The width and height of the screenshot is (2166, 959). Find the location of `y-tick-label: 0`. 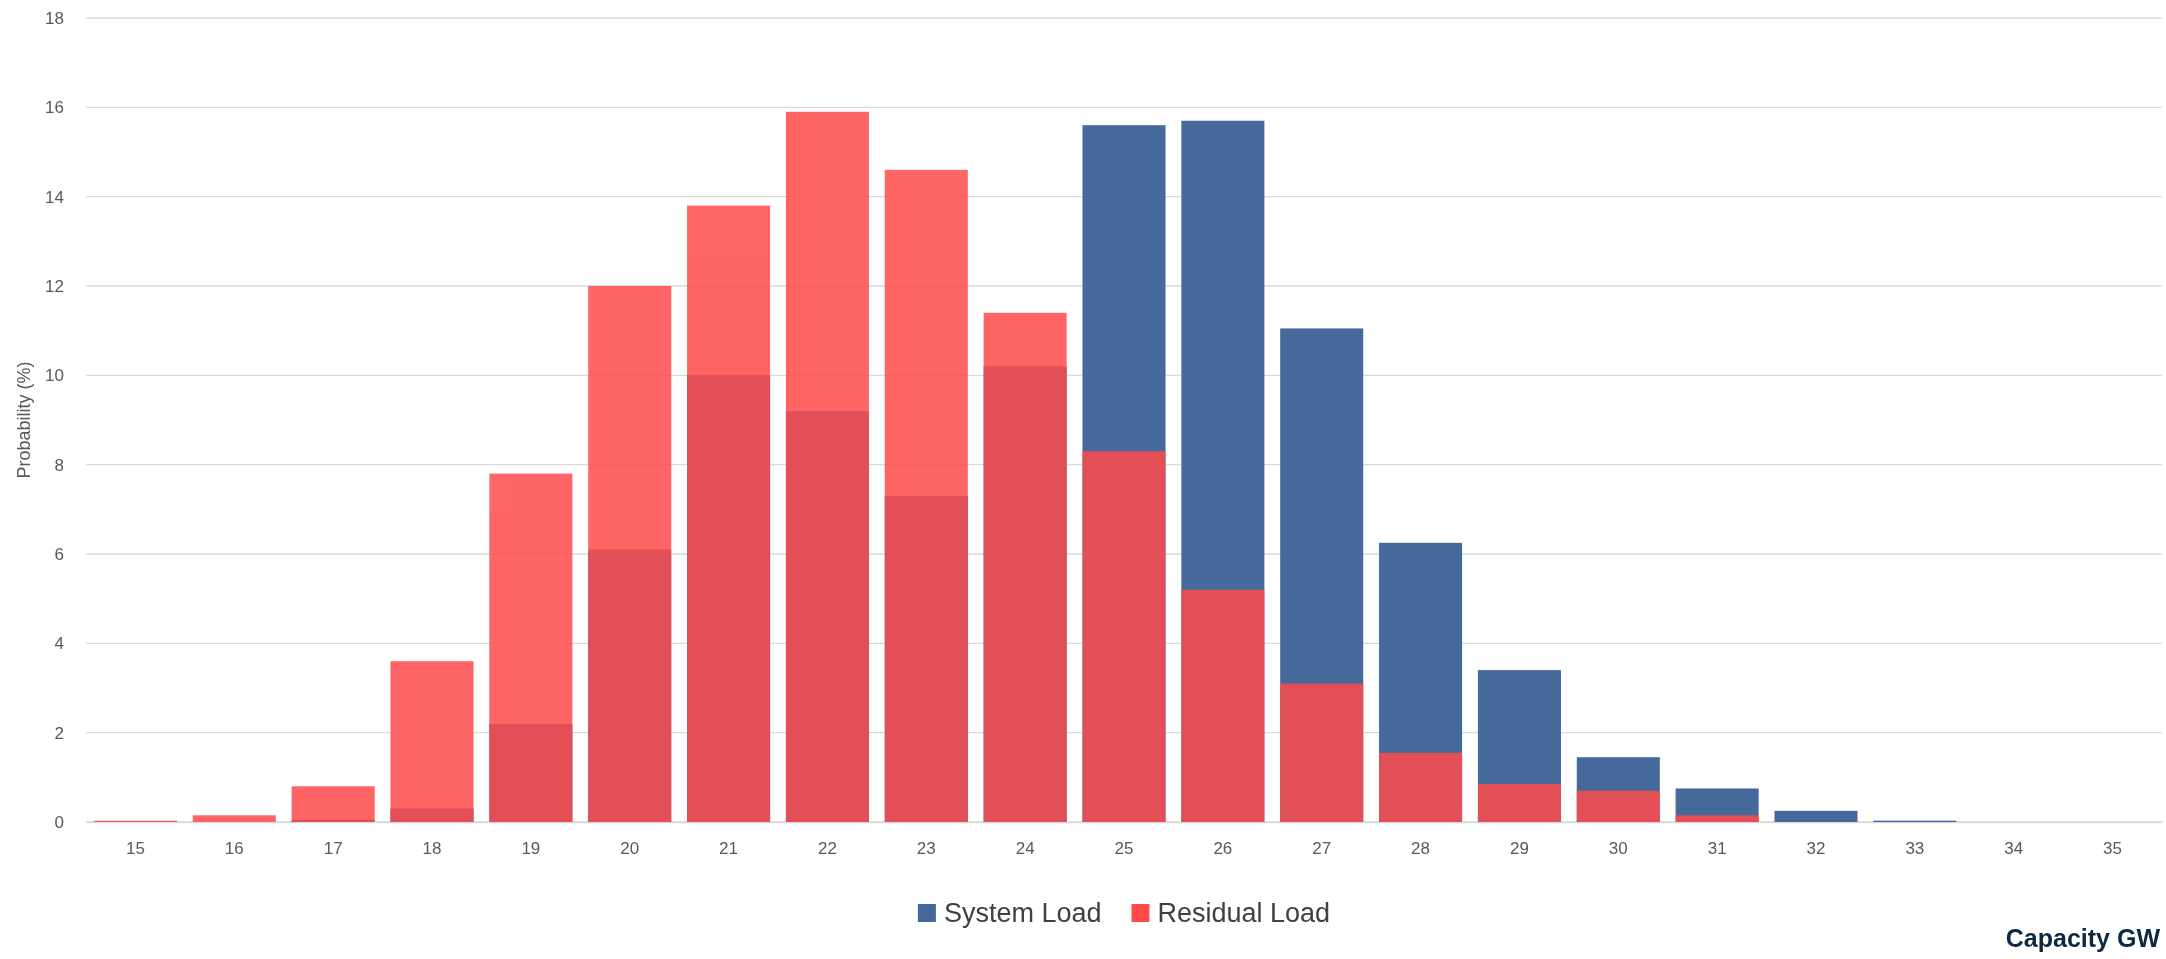

y-tick-label: 0 is located at coordinates (59, 822).